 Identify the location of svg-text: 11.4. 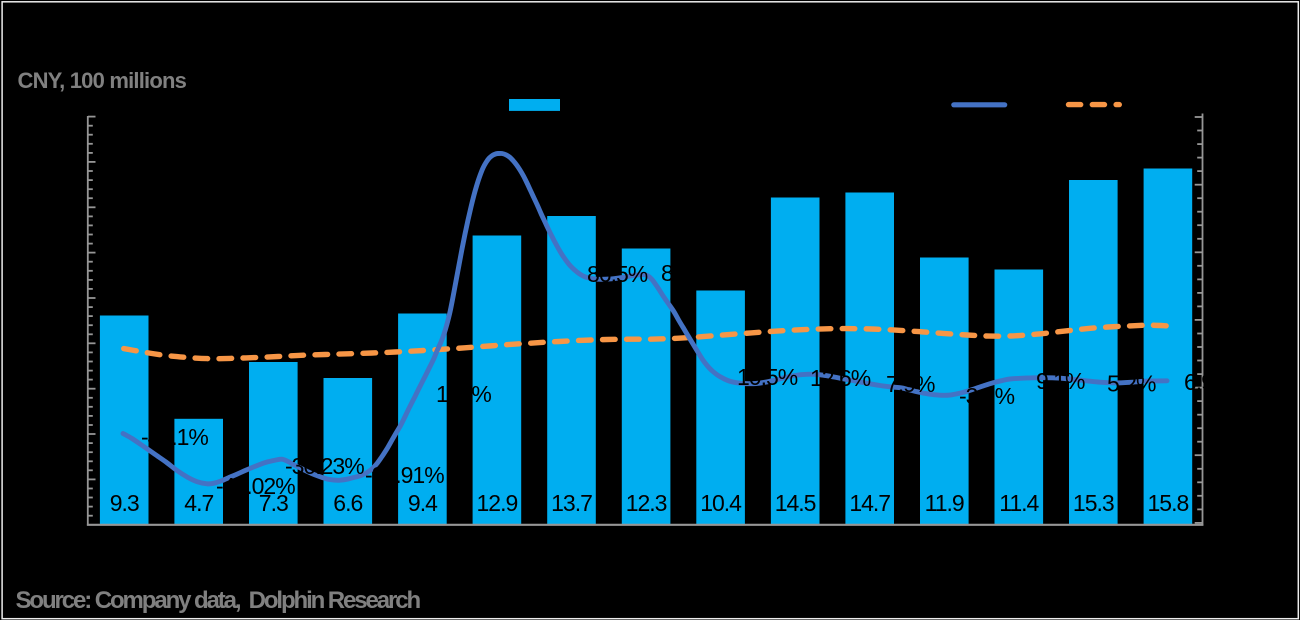
(1019, 503).